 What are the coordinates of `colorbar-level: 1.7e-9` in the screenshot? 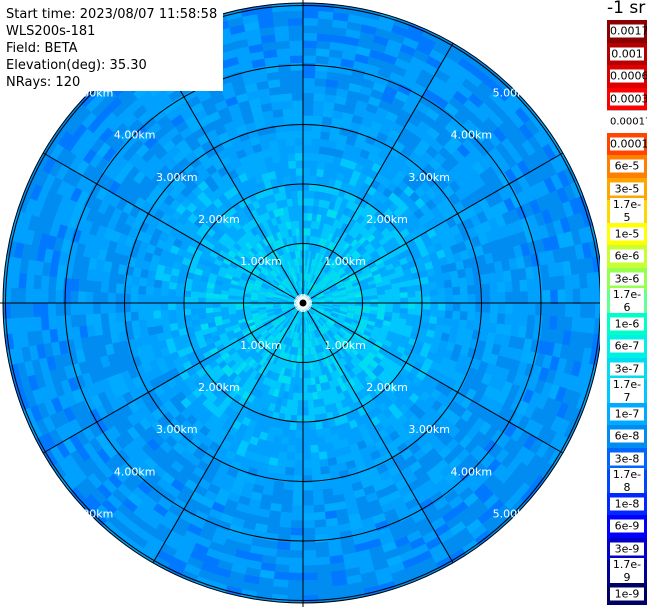 It's located at (627, 571).